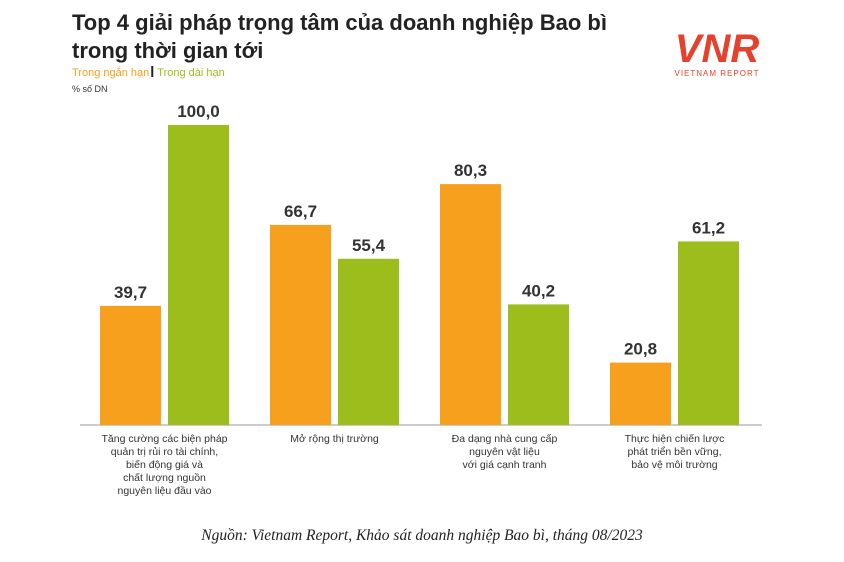 Image resolution: width=844 pixels, height=562 pixels. What do you see at coordinates (538, 290) in the screenshot?
I see `value-label: 40,2` at bounding box center [538, 290].